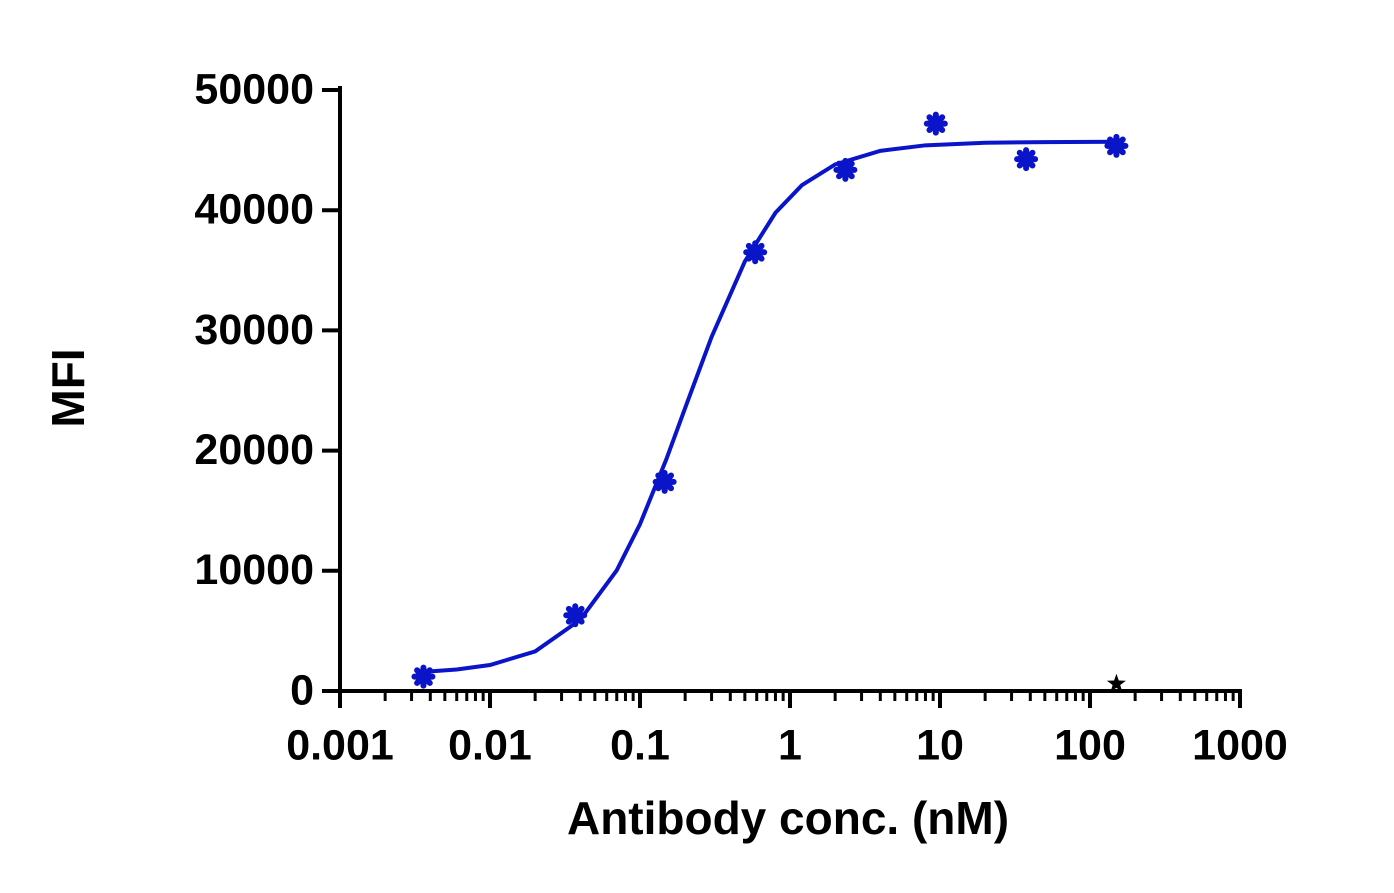  Describe the element at coordinates (302, 690) in the screenshot. I see `y-tick-label: 0` at that location.